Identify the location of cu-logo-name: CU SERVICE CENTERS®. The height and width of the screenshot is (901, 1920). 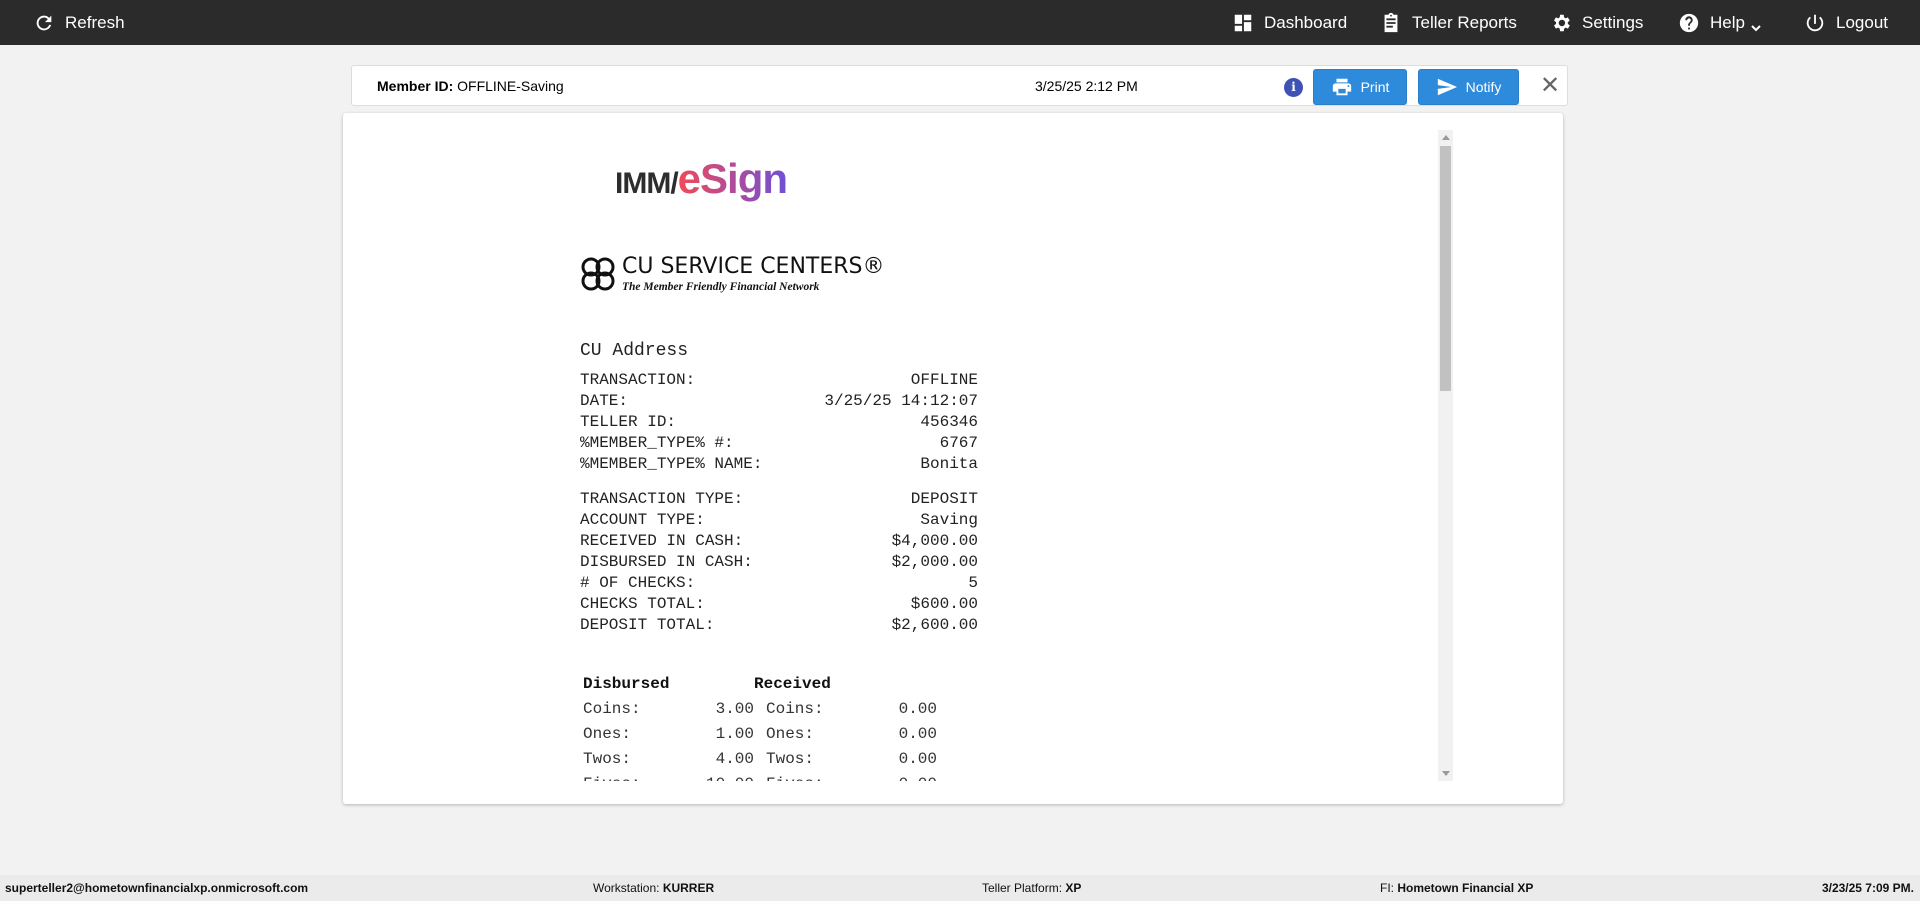
(753, 266).